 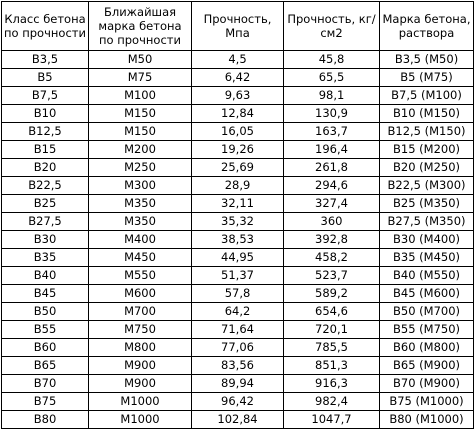 What do you see at coordinates (140, 347) in the screenshot?
I see `cell-nearest-grade: M800` at bounding box center [140, 347].